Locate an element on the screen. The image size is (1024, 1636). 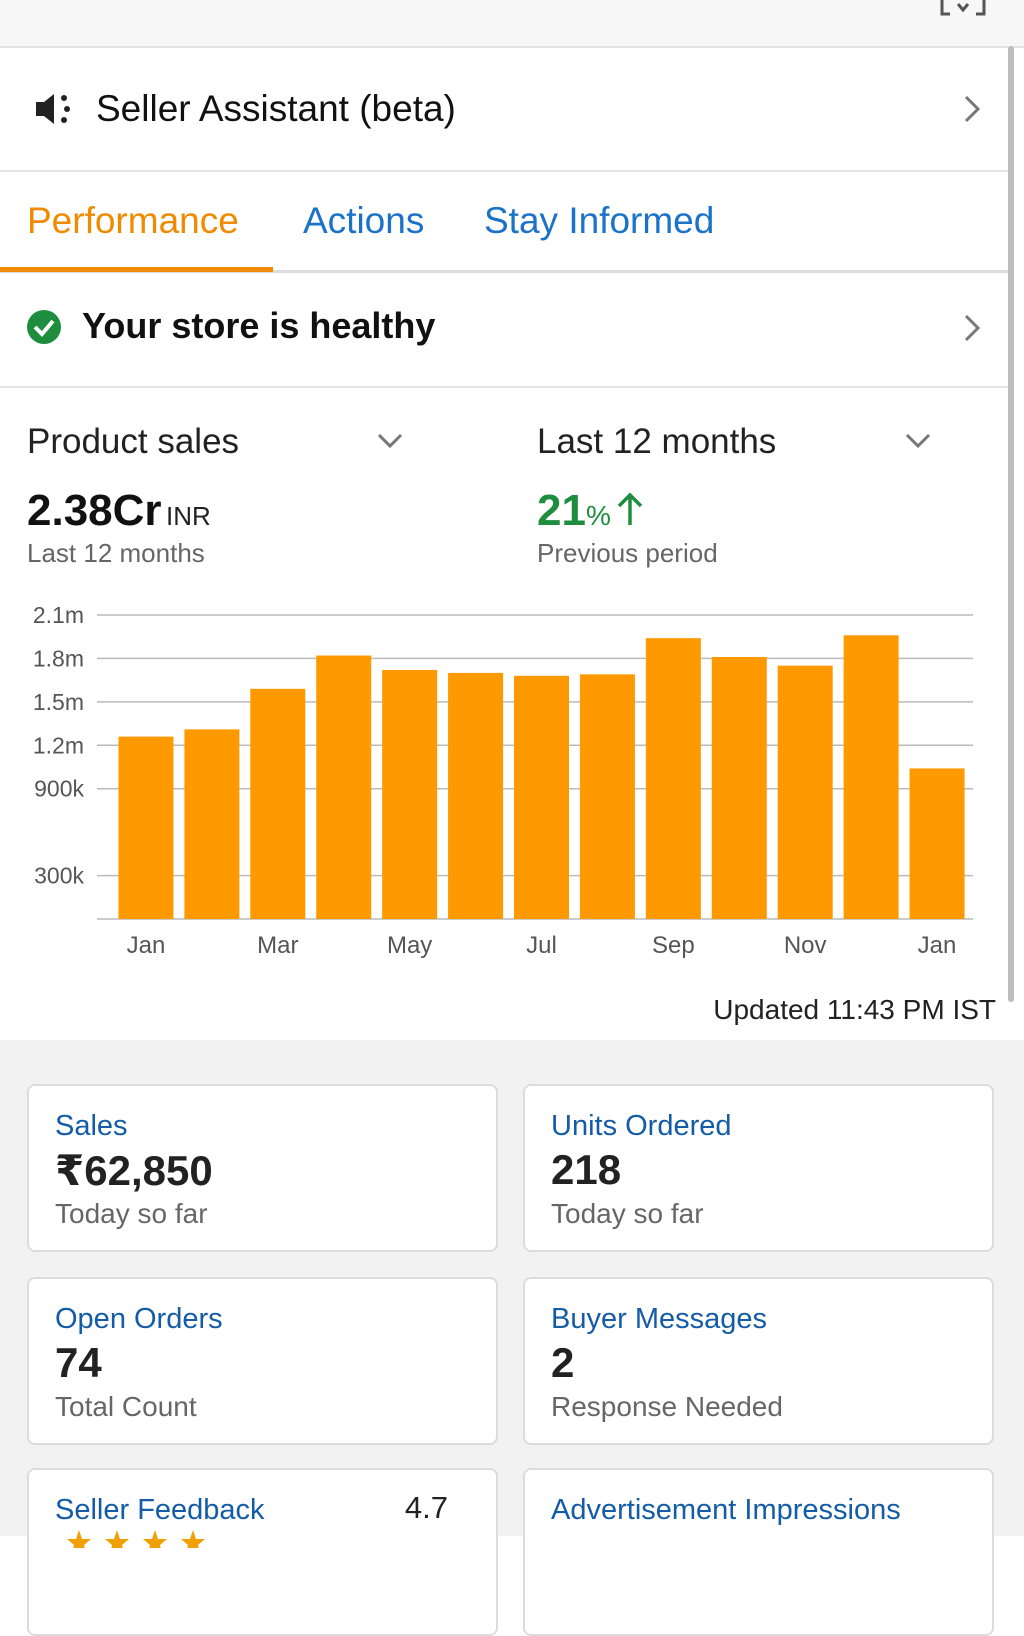
change-row: 21% is located at coordinates (591, 511).